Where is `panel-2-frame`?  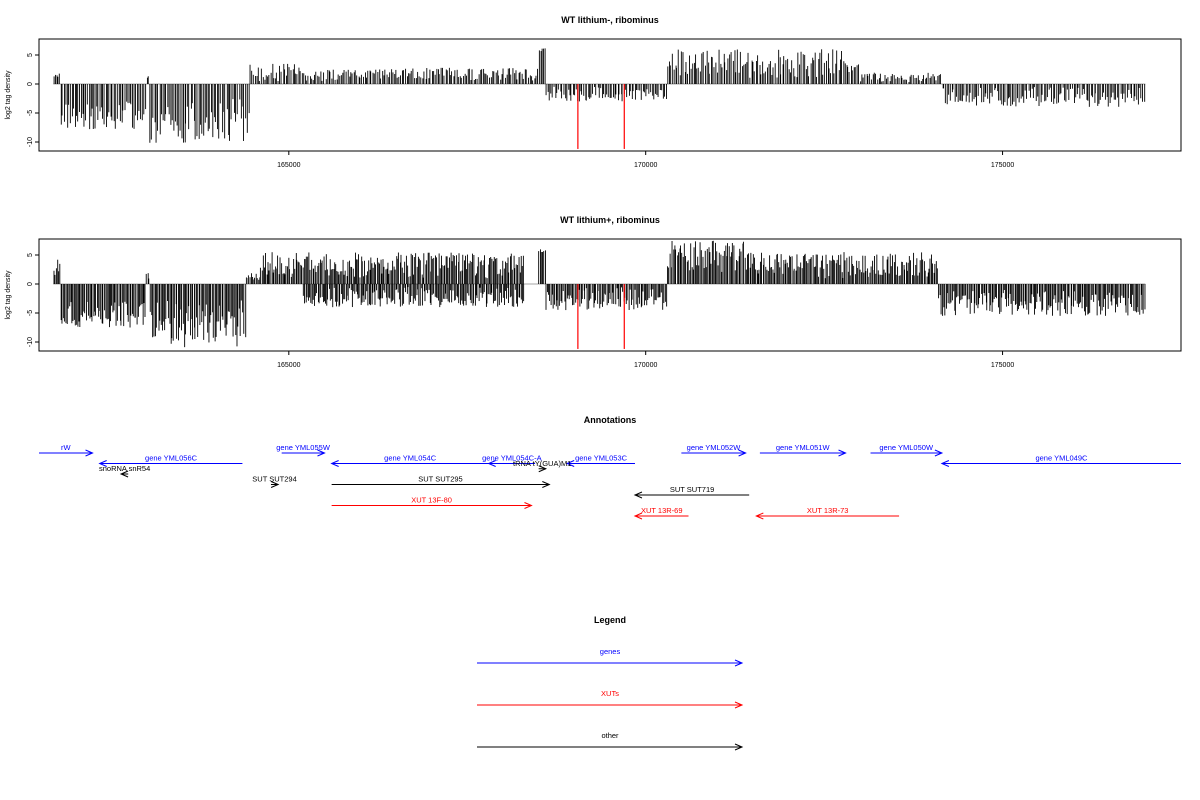
panel-2-frame is located at coordinates (610, 295).